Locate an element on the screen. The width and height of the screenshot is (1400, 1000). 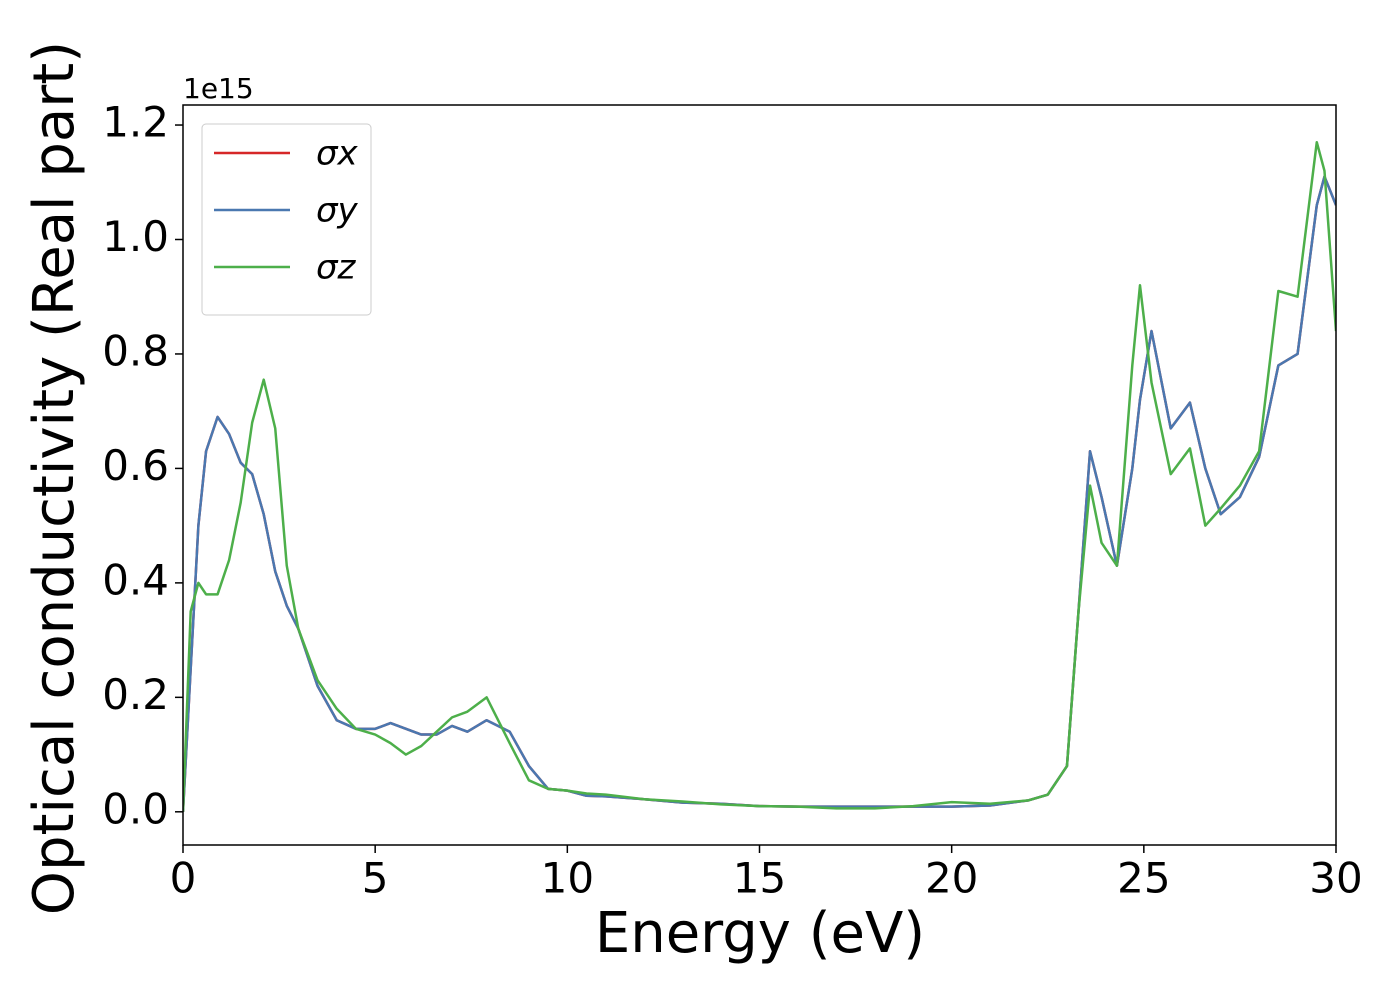
x-tick-label: 5 is located at coordinates (375, 878).